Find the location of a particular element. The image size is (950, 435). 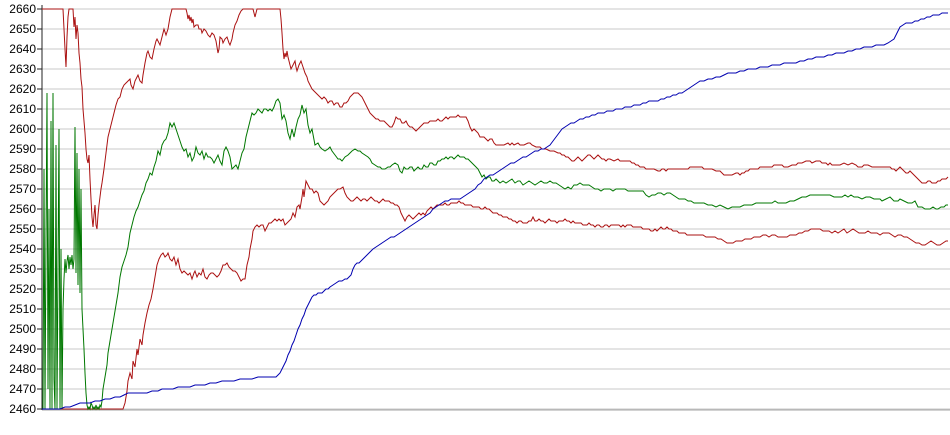

y-axis-label: 2530 is located at coordinates (22, 269).